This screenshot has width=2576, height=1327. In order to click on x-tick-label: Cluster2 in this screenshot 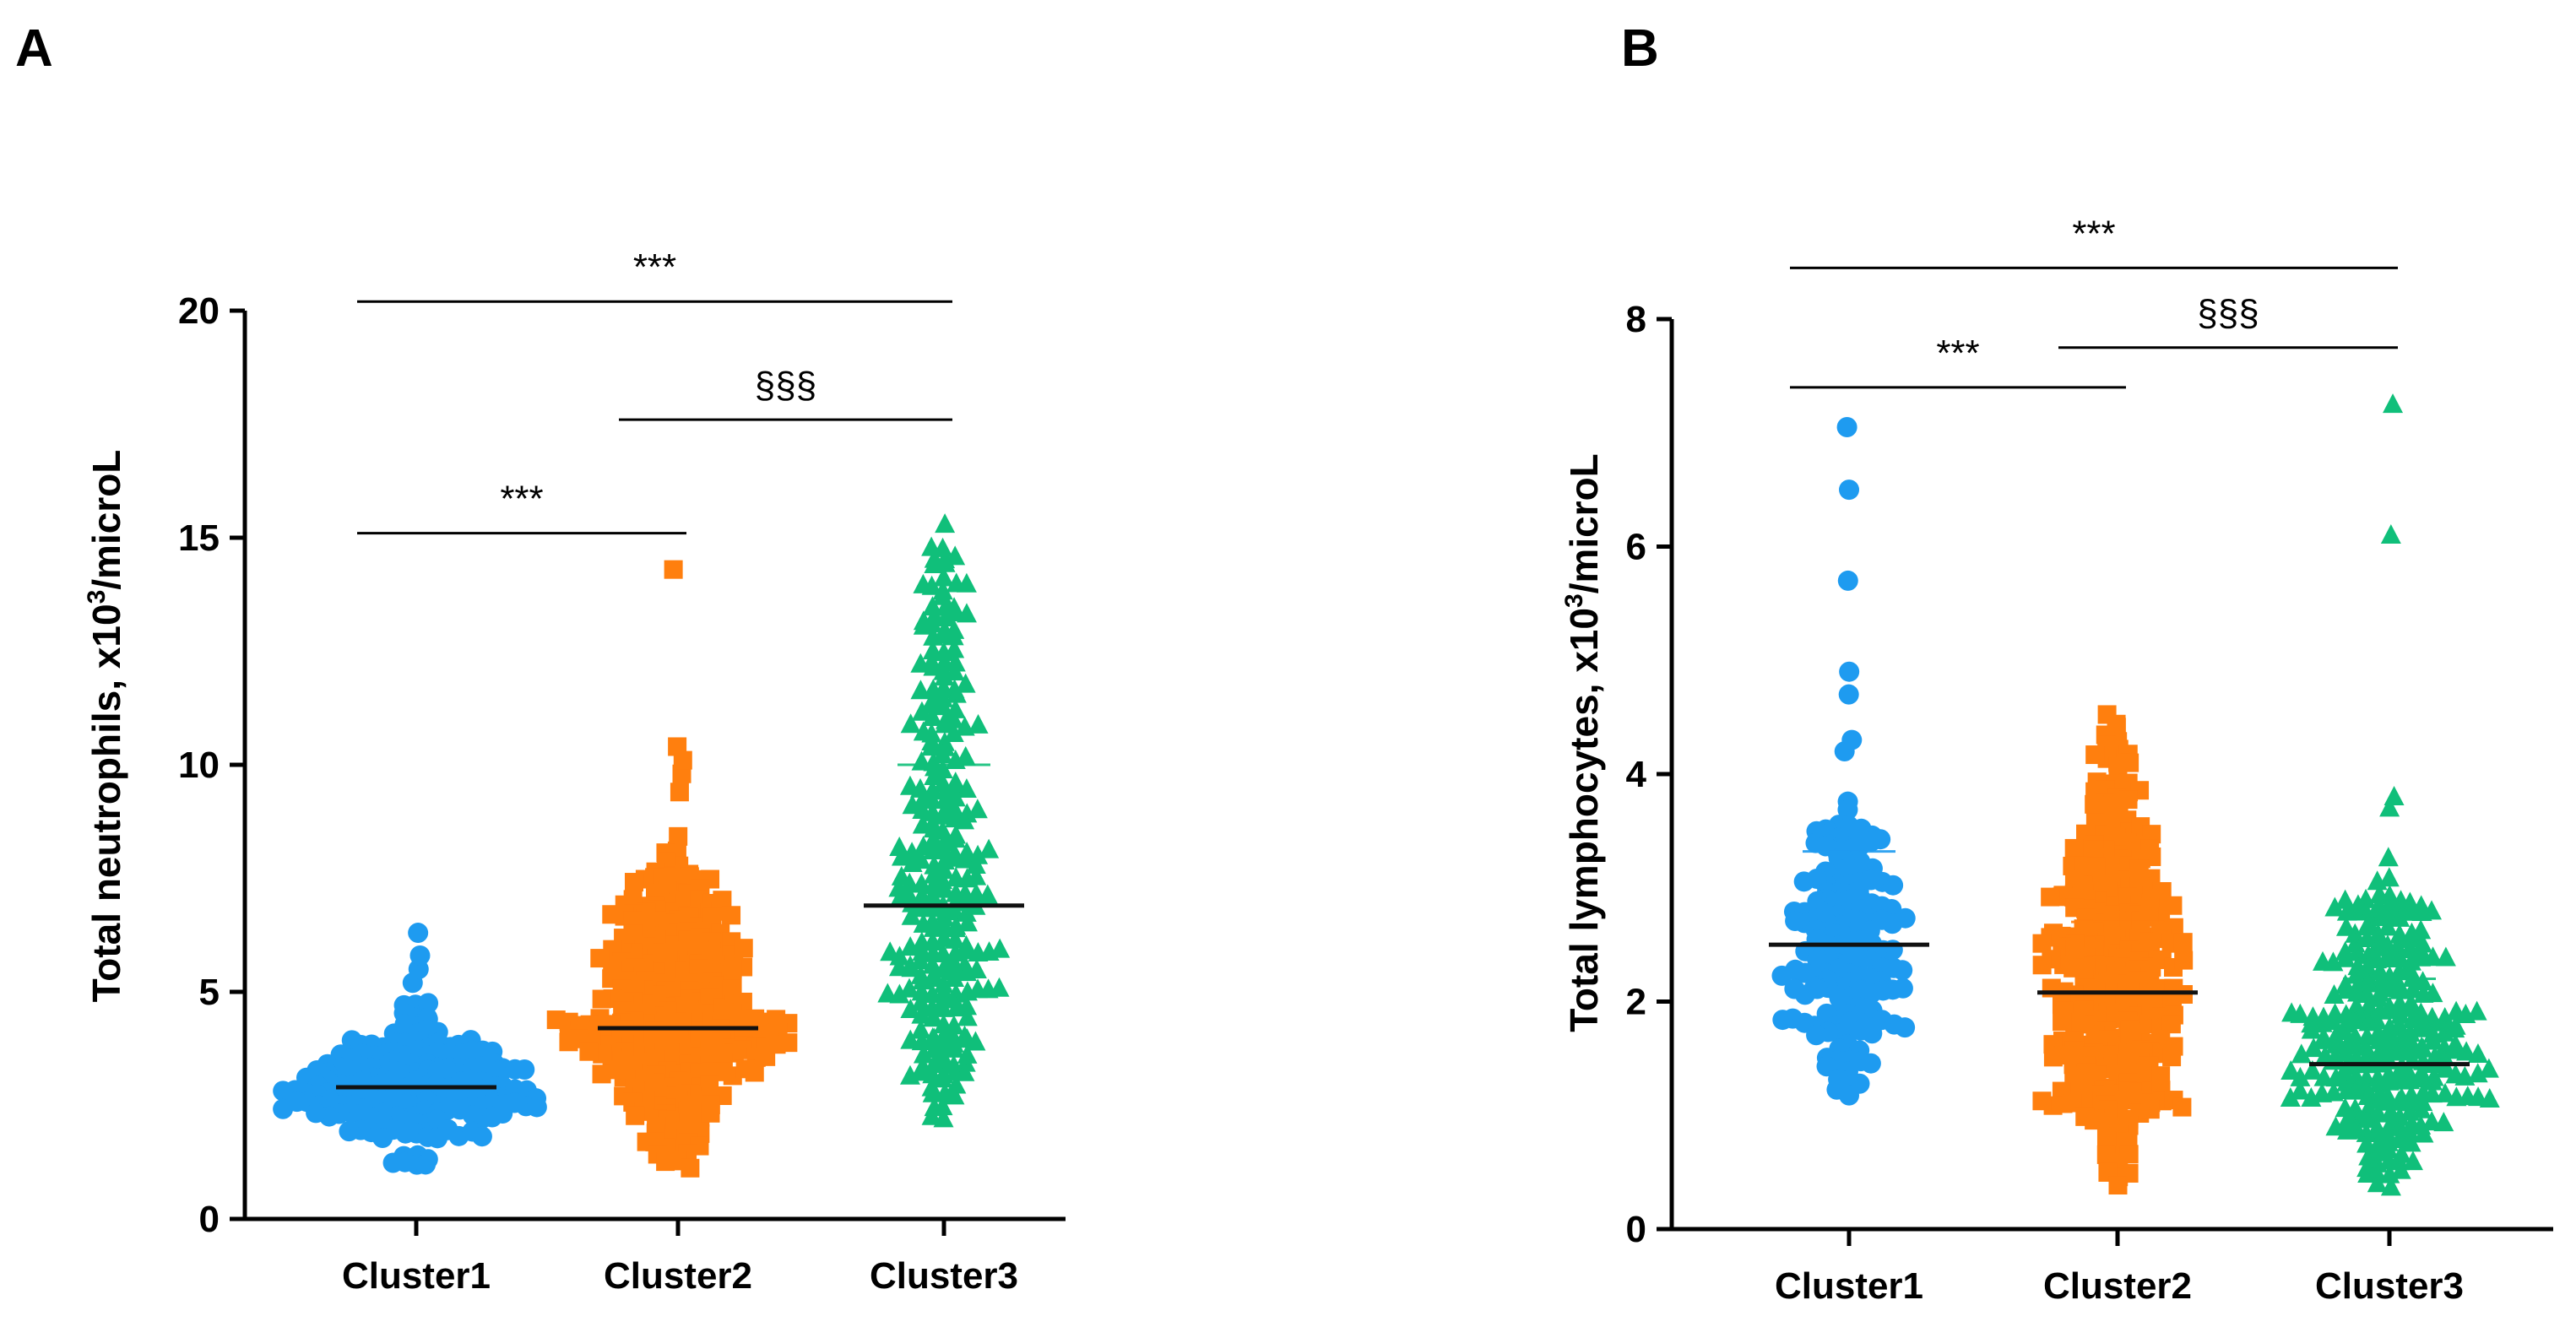, I will do `click(2118, 1286)`.